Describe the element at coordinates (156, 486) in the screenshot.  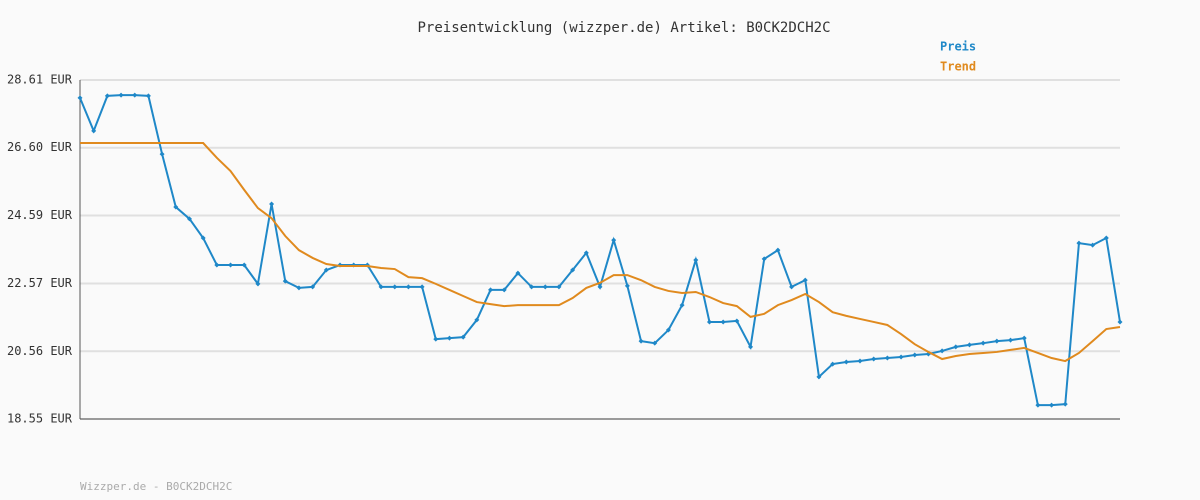
I see `footer: Wizzper.de - B0CK2DCH2C` at that location.